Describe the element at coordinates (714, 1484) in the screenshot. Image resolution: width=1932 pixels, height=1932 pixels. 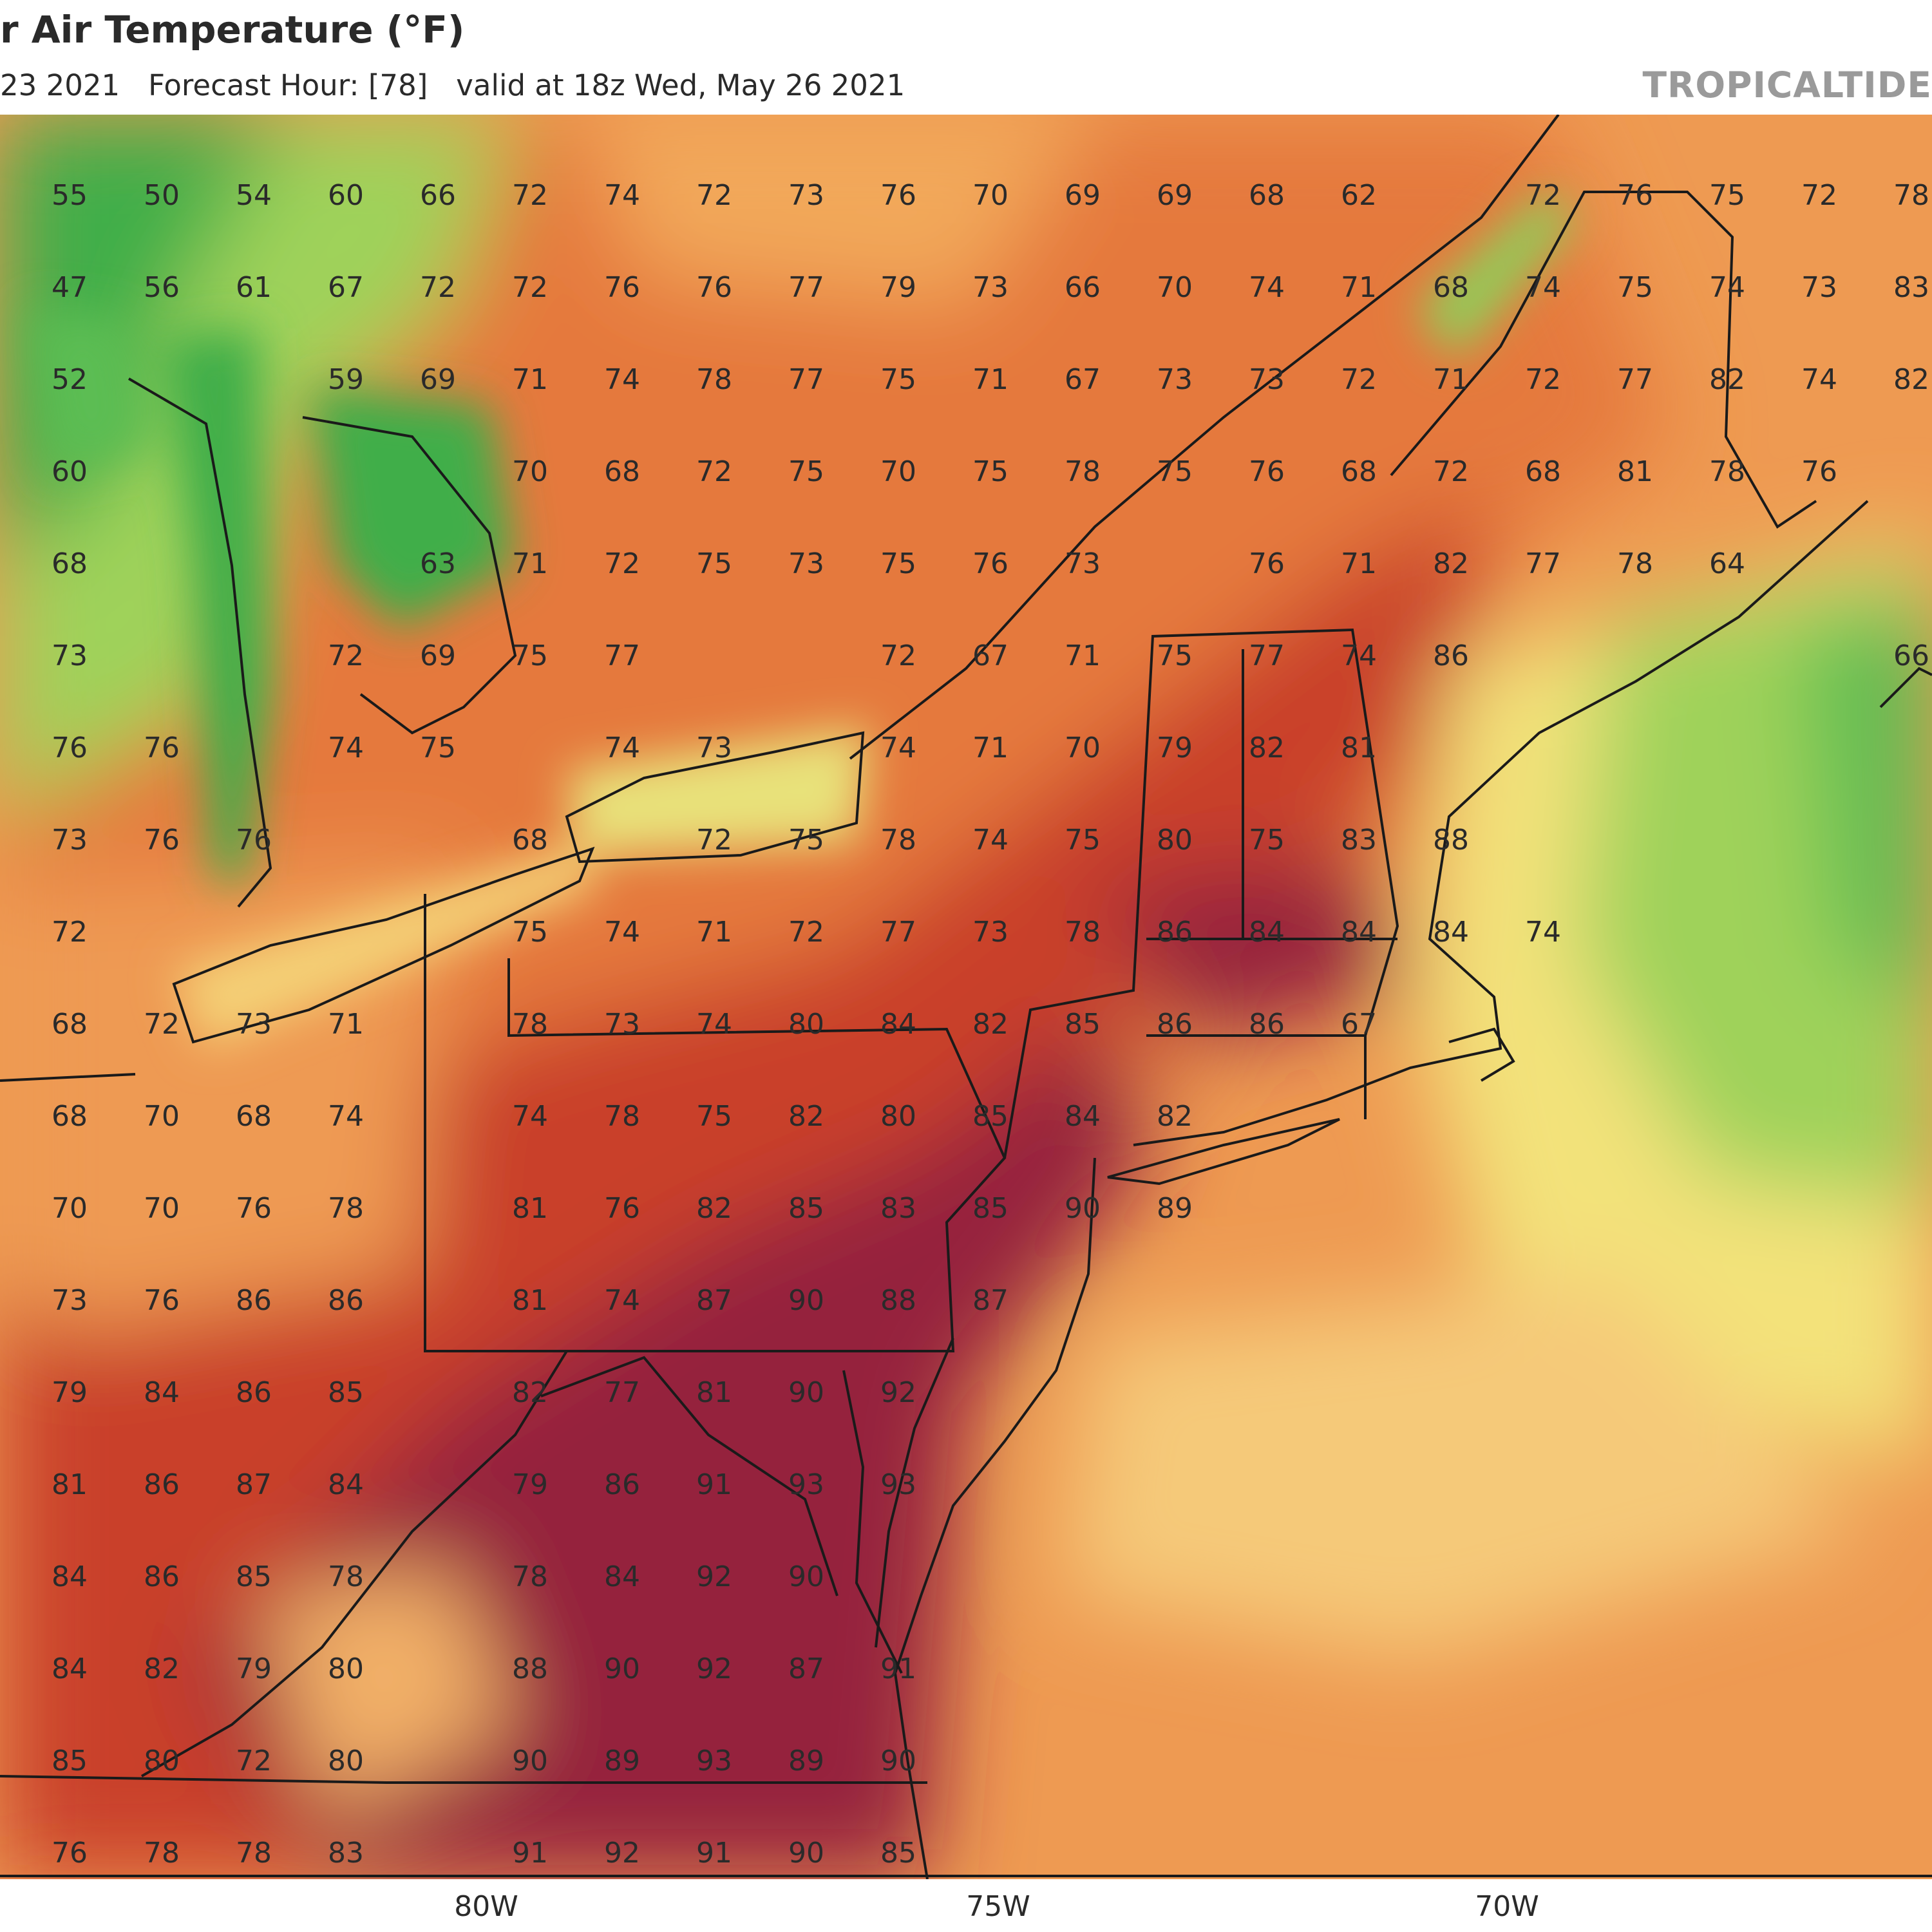
I see `temperature-value: 91` at that location.